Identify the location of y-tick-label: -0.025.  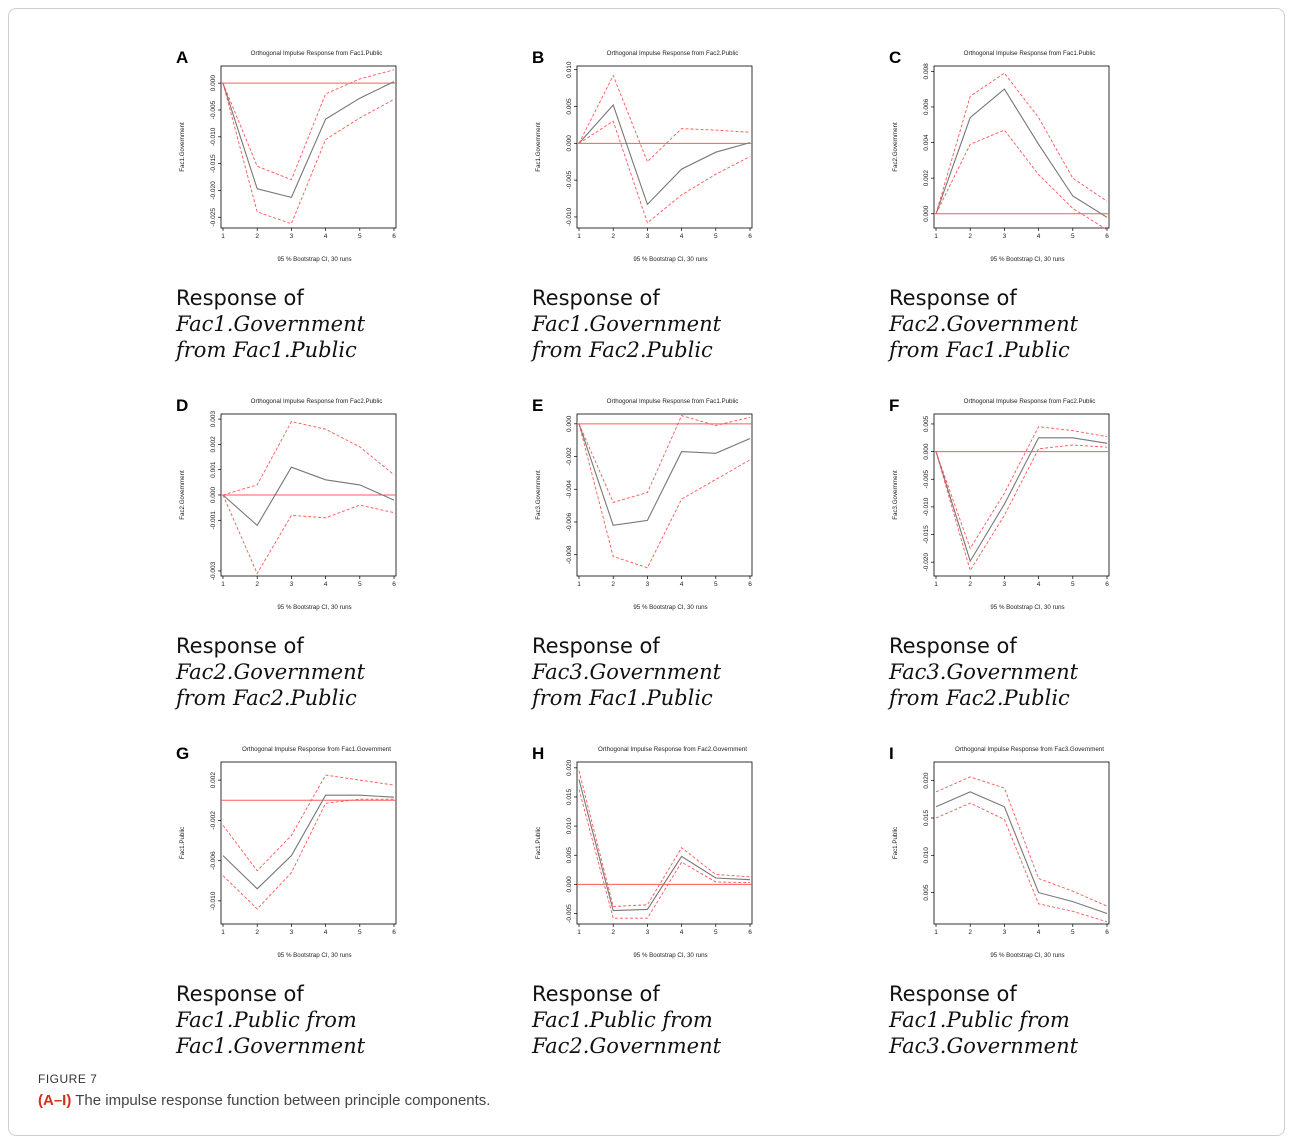
(213, 217).